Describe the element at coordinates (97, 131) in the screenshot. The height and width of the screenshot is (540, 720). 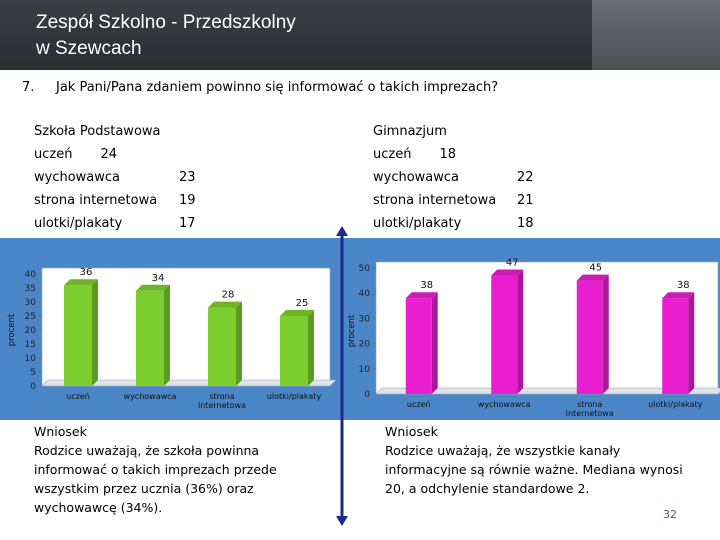
I see `left-summary-title: Szkoła Podstawowa` at that location.